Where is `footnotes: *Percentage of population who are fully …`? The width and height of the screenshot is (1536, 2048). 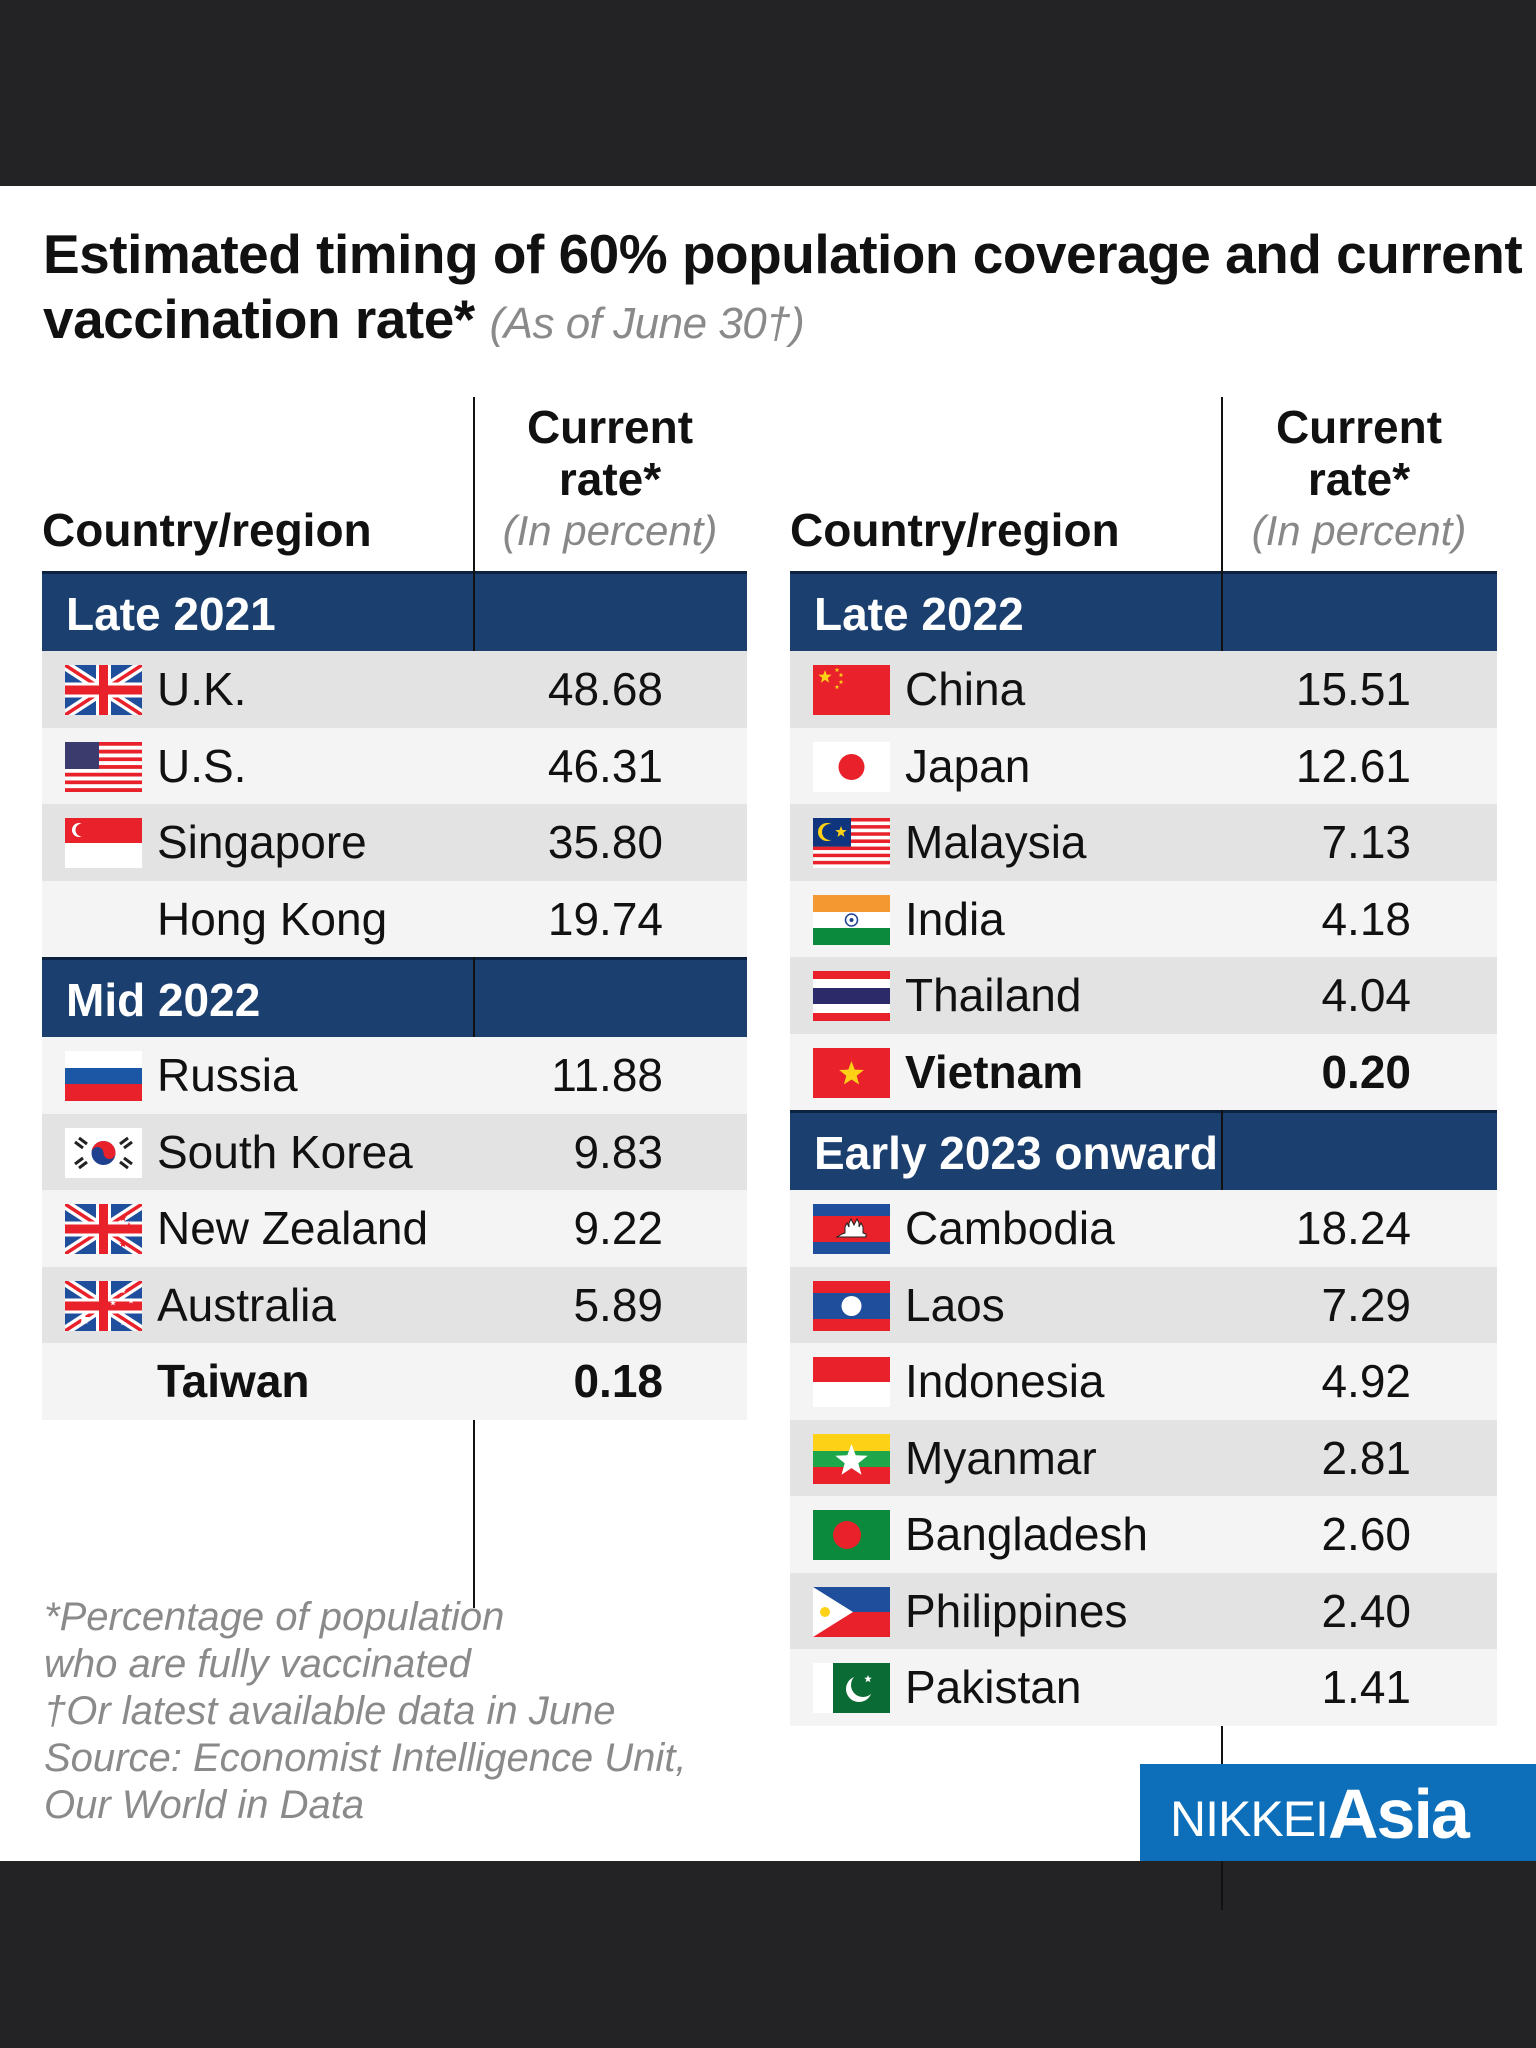 footnotes: *Percentage of population who are fully … is located at coordinates (365, 1711).